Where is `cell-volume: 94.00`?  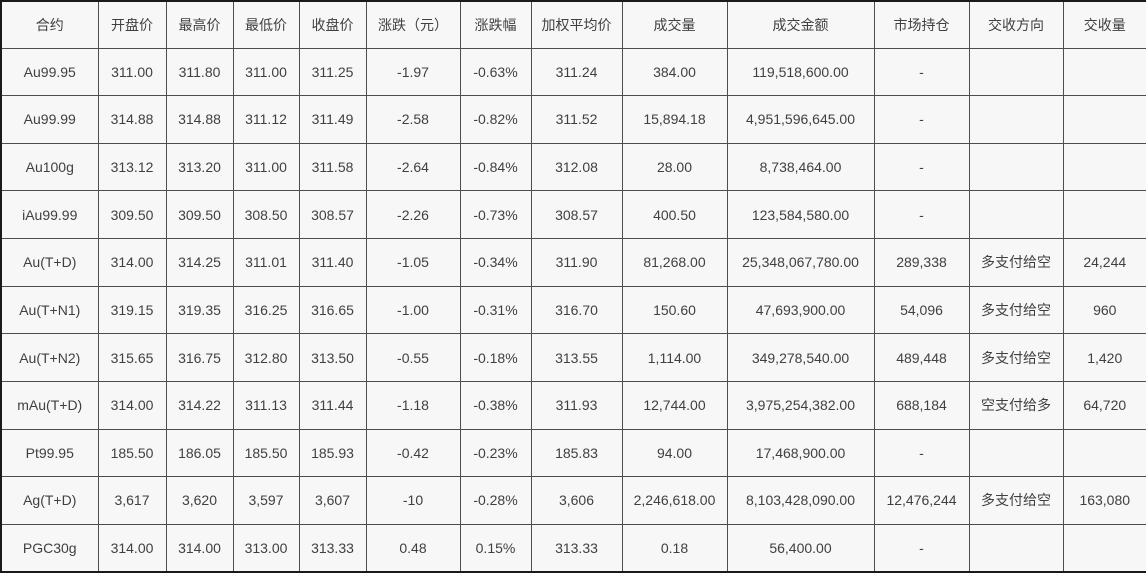
cell-volume: 94.00 is located at coordinates (674, 453).